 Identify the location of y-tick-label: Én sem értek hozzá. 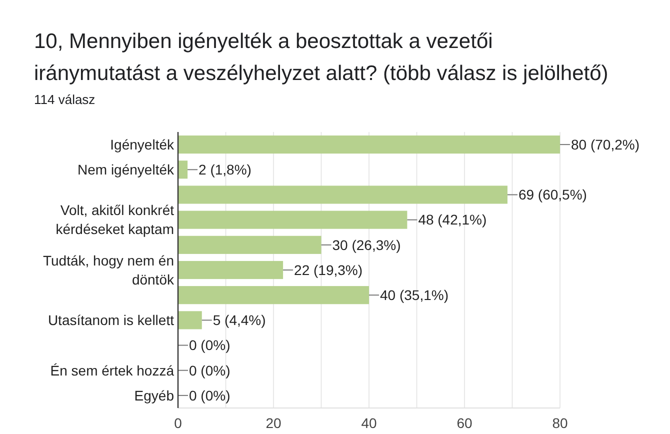
(112, 370).